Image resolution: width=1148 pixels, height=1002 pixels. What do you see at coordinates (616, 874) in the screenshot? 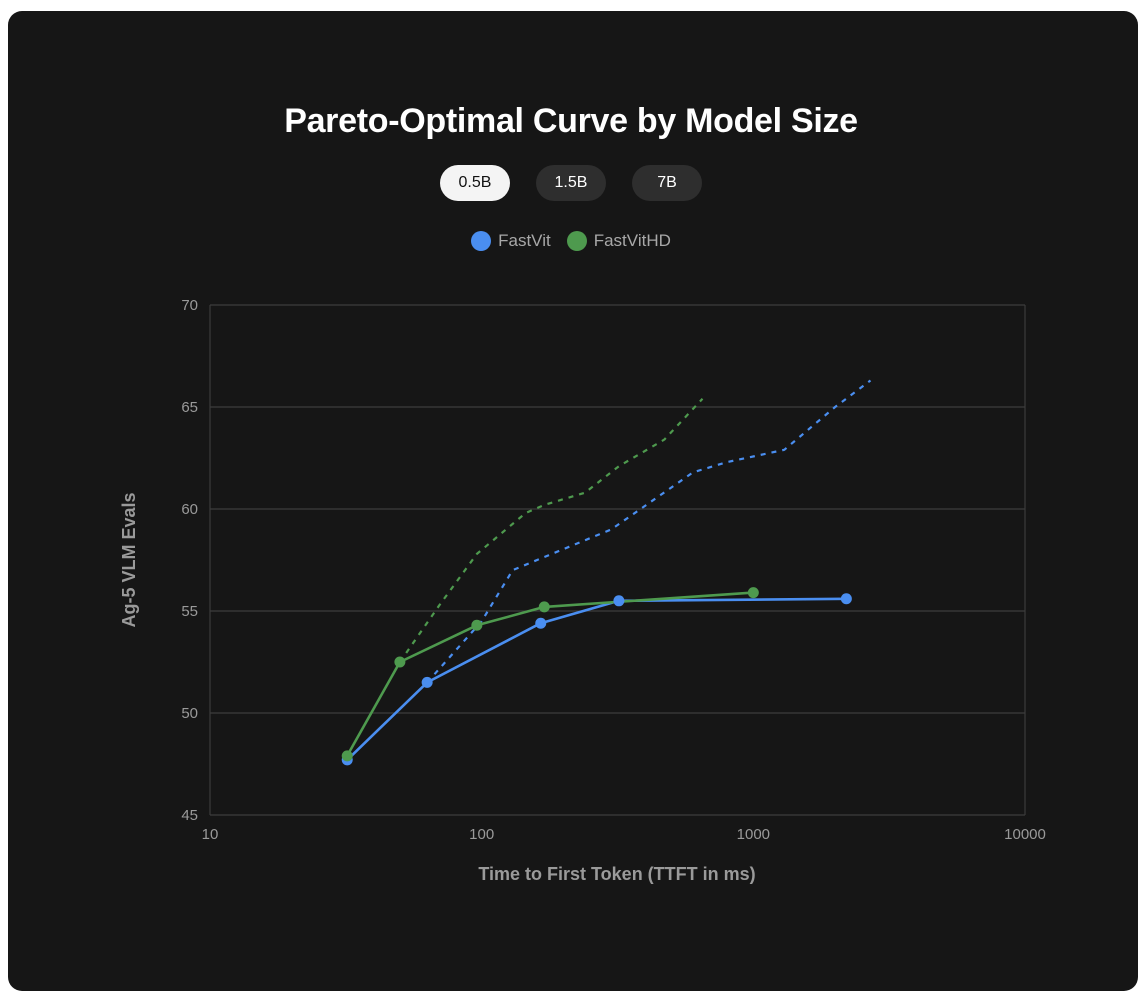
I see `x-axis-title: Time to First Token (TTFT in ms)` at bounding box center [616, 874].